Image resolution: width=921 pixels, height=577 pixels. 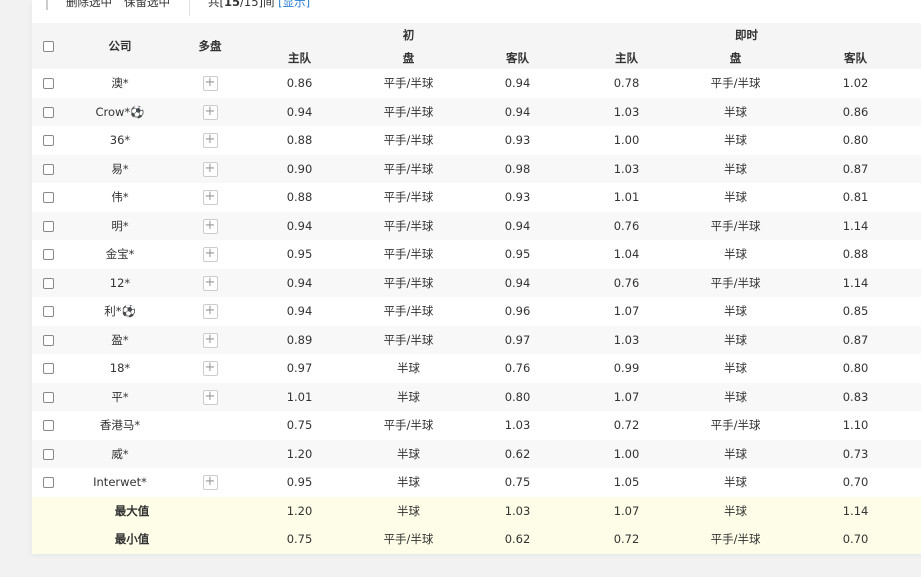 I want to click on odds-l-home: 0.72, so click(x=626, y=425).